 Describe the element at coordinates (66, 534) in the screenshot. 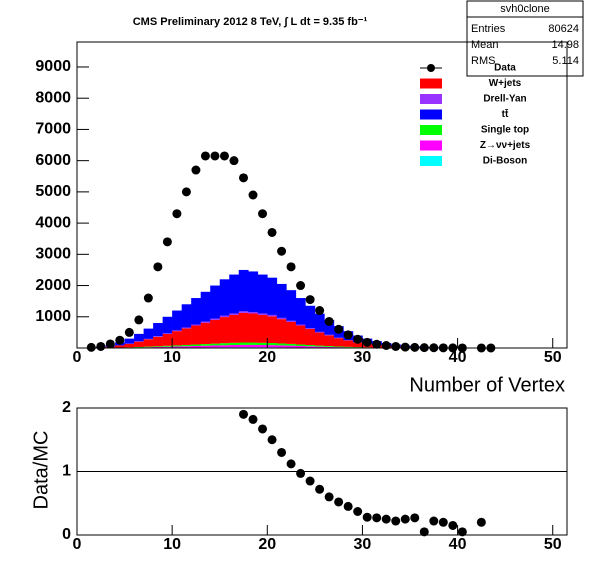

I see `y-tick-label: 0` at that location.